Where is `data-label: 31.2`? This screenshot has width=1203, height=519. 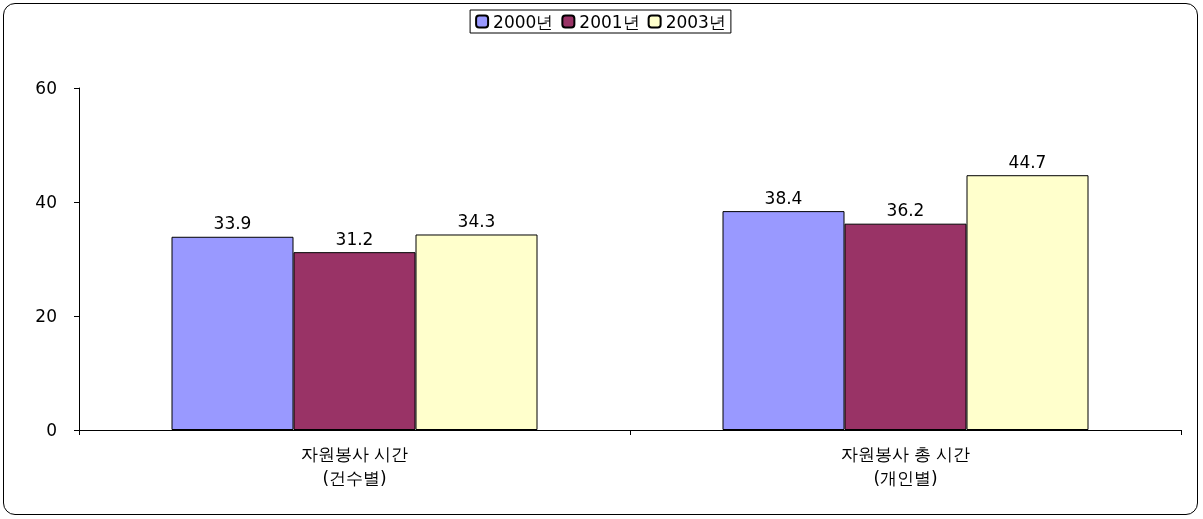 data-label: 31.2 is located at coordinates (354, 238).